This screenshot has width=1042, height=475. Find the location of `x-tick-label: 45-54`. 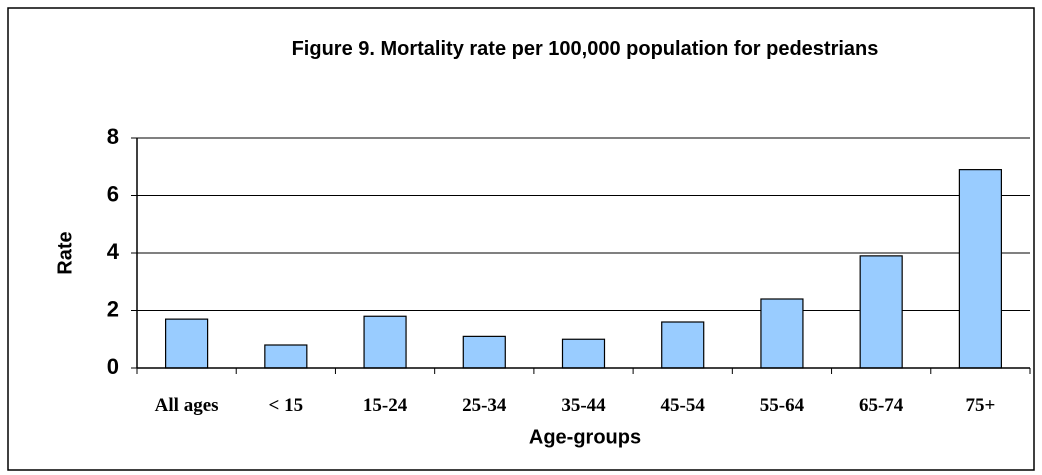

x-tick-label: 45-54 is located at coordinates (682, 405).